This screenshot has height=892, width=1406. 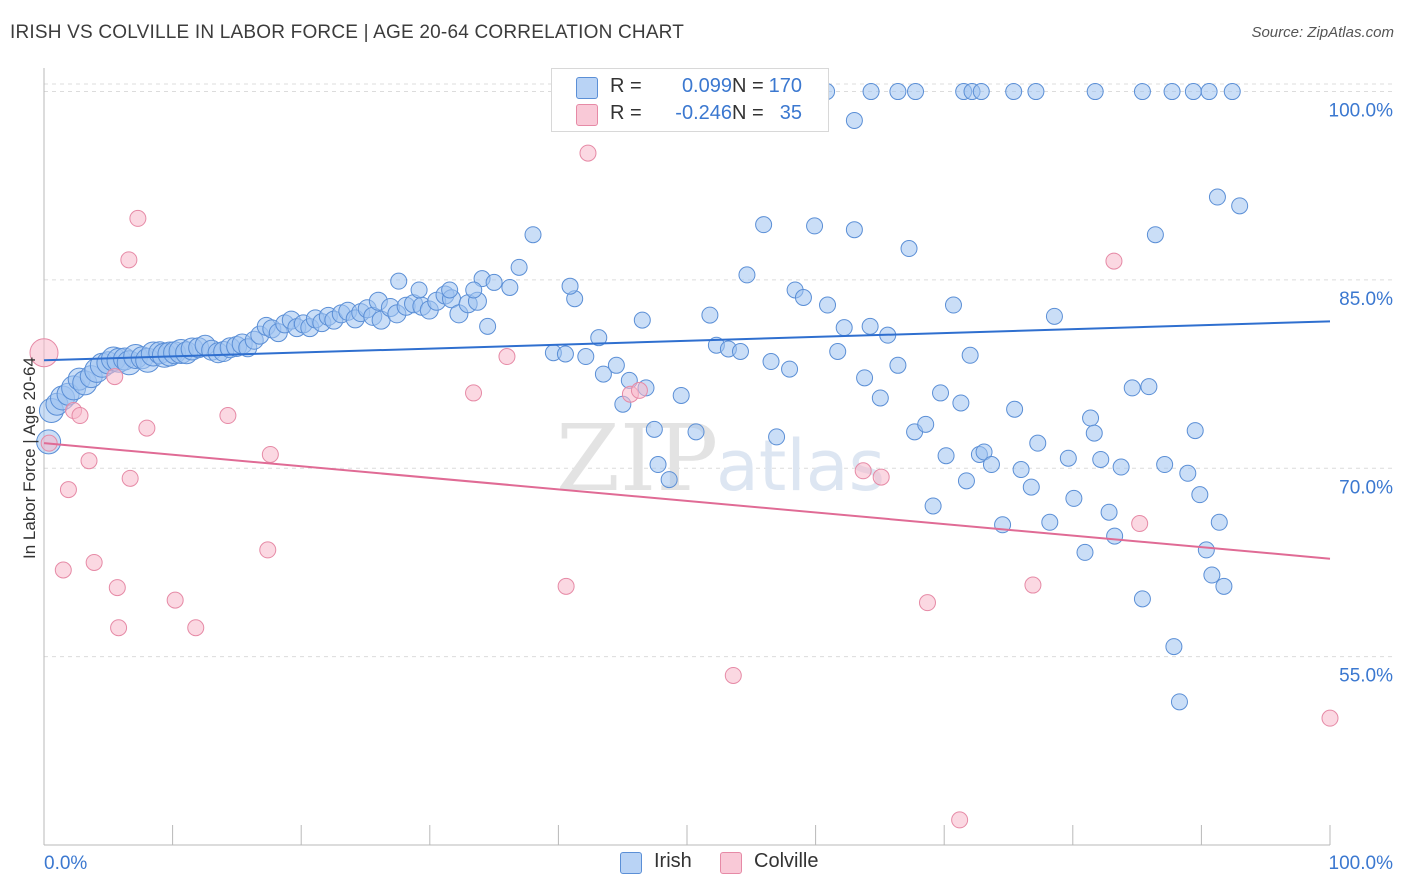 What do you see at coordinates (587, 88) in the screenshot?
I see `irish-swatch` at bounding box center [587, 88].